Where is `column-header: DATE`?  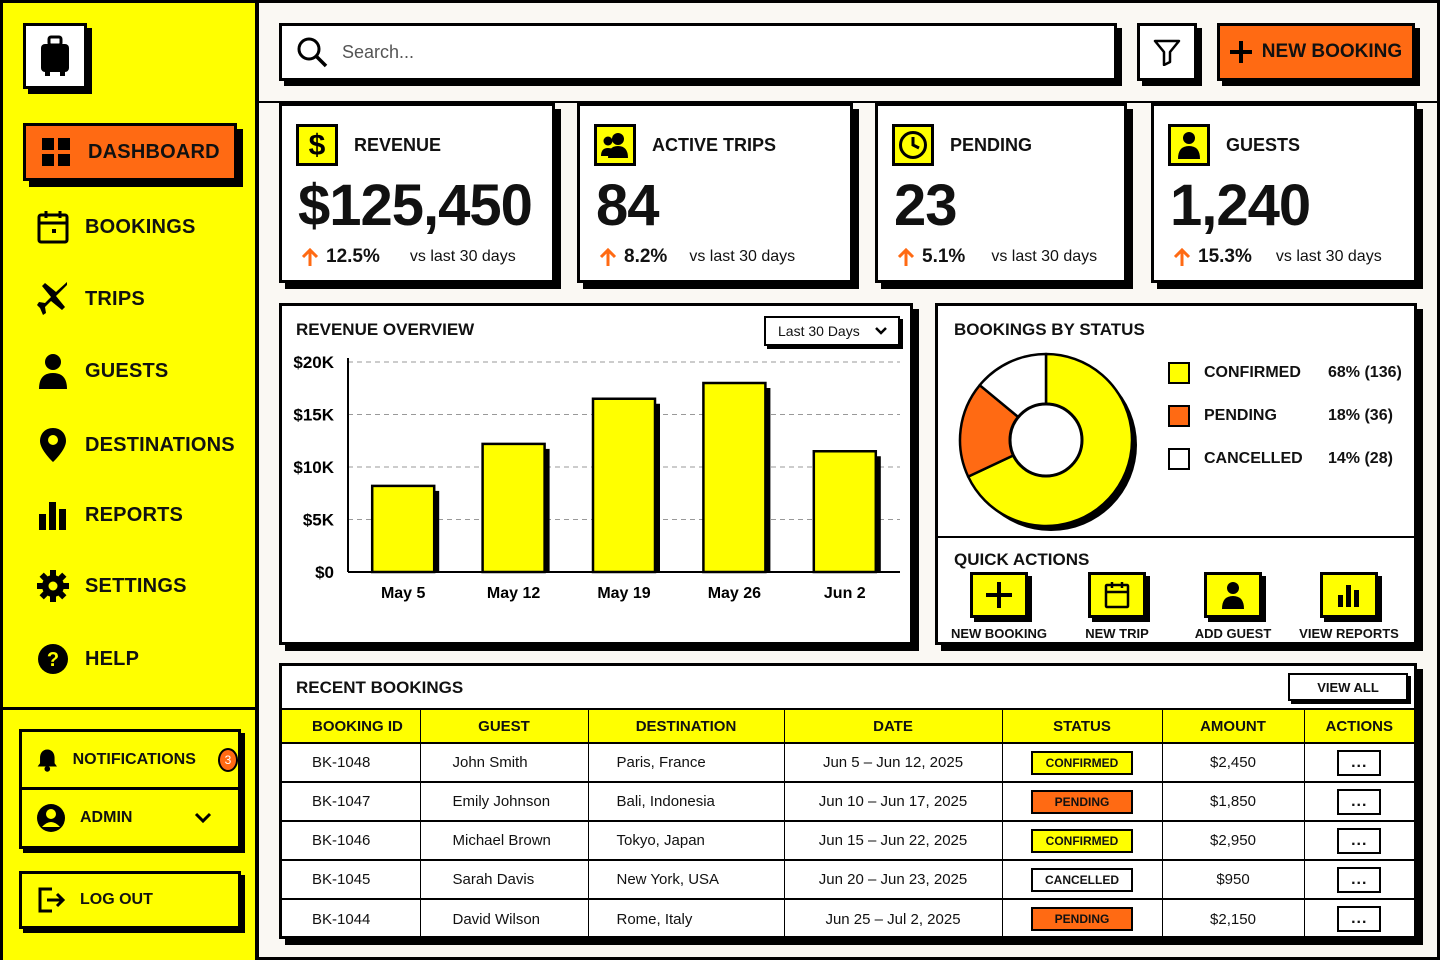
column-header: DATE is located at coordinates (893, 726).